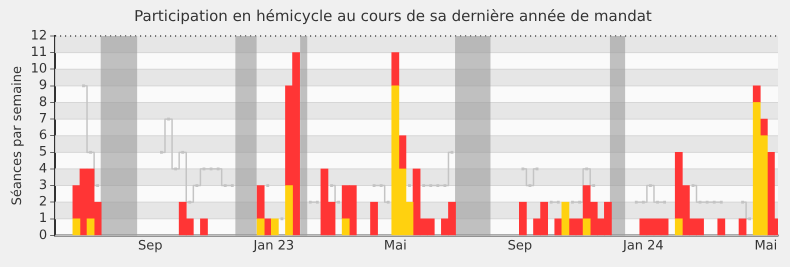  What do you see at coordinates (43, 168) in the screenshot?
I see `y-tick-label: 4` at bounding box center [43, 168].